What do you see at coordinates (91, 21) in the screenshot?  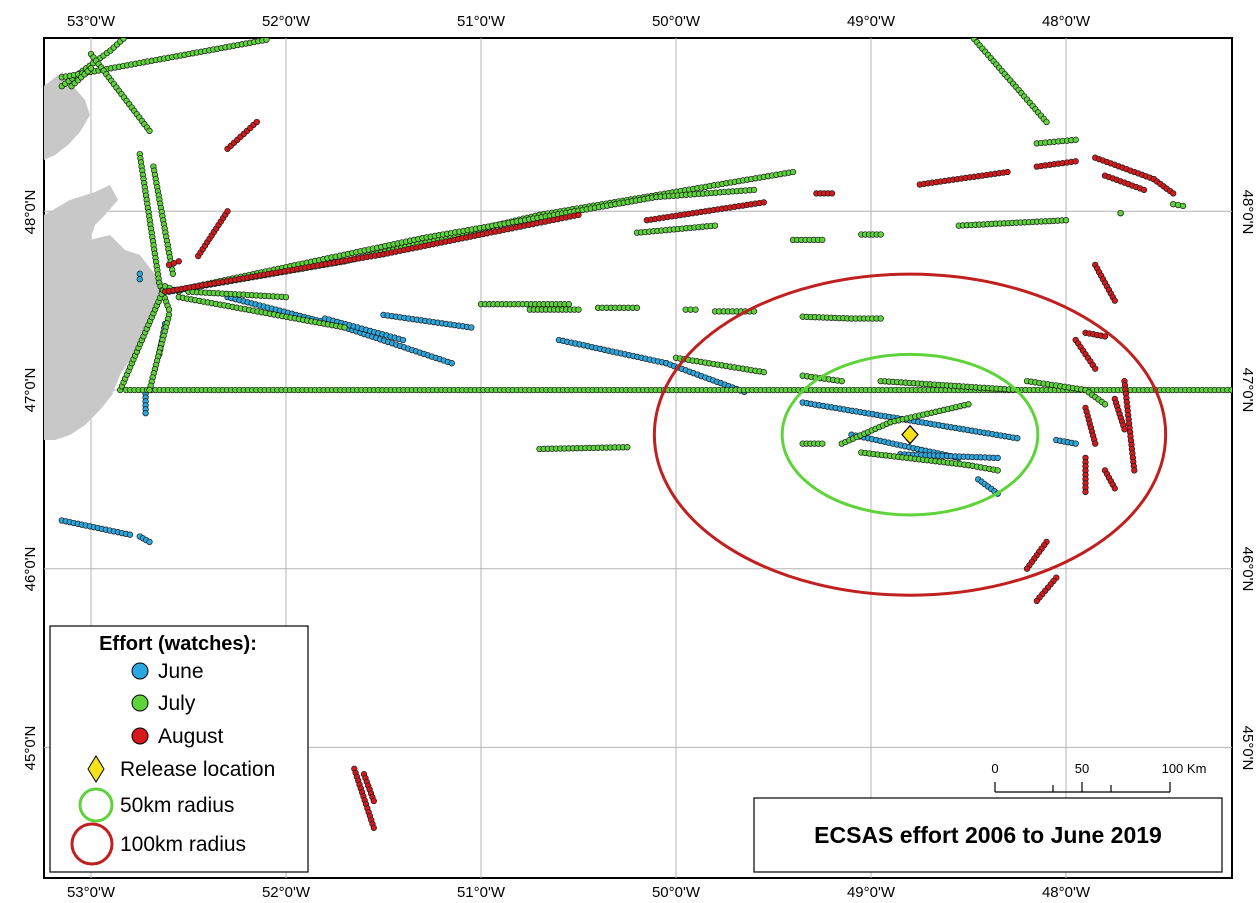 I see `top-lon-label: 53°0'W` at bounding box center [91, 21].